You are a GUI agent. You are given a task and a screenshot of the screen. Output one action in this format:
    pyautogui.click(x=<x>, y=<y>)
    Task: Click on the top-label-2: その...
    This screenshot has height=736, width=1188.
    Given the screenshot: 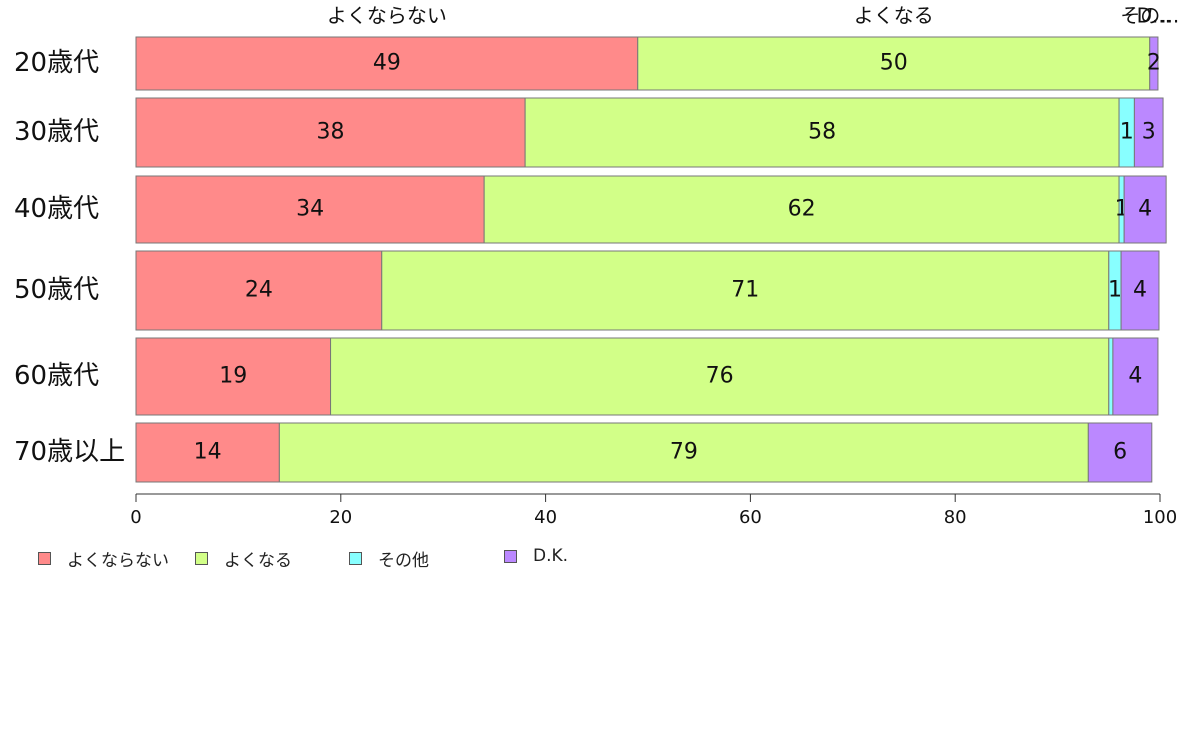 What is the action you would take?
    pyautogui.click(x=1149, y=16)
    